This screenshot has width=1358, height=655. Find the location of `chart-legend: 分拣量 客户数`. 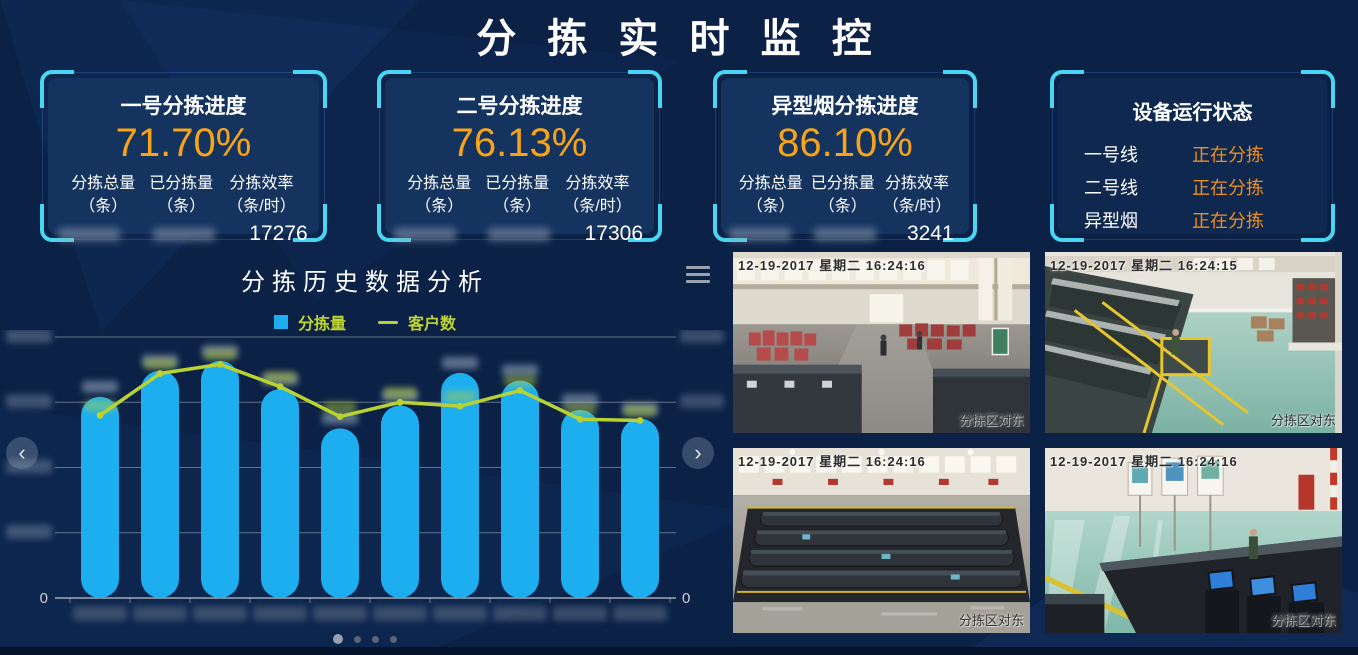

chart-legend: 分拣量 客户数 is located at coordinates (365, 322).